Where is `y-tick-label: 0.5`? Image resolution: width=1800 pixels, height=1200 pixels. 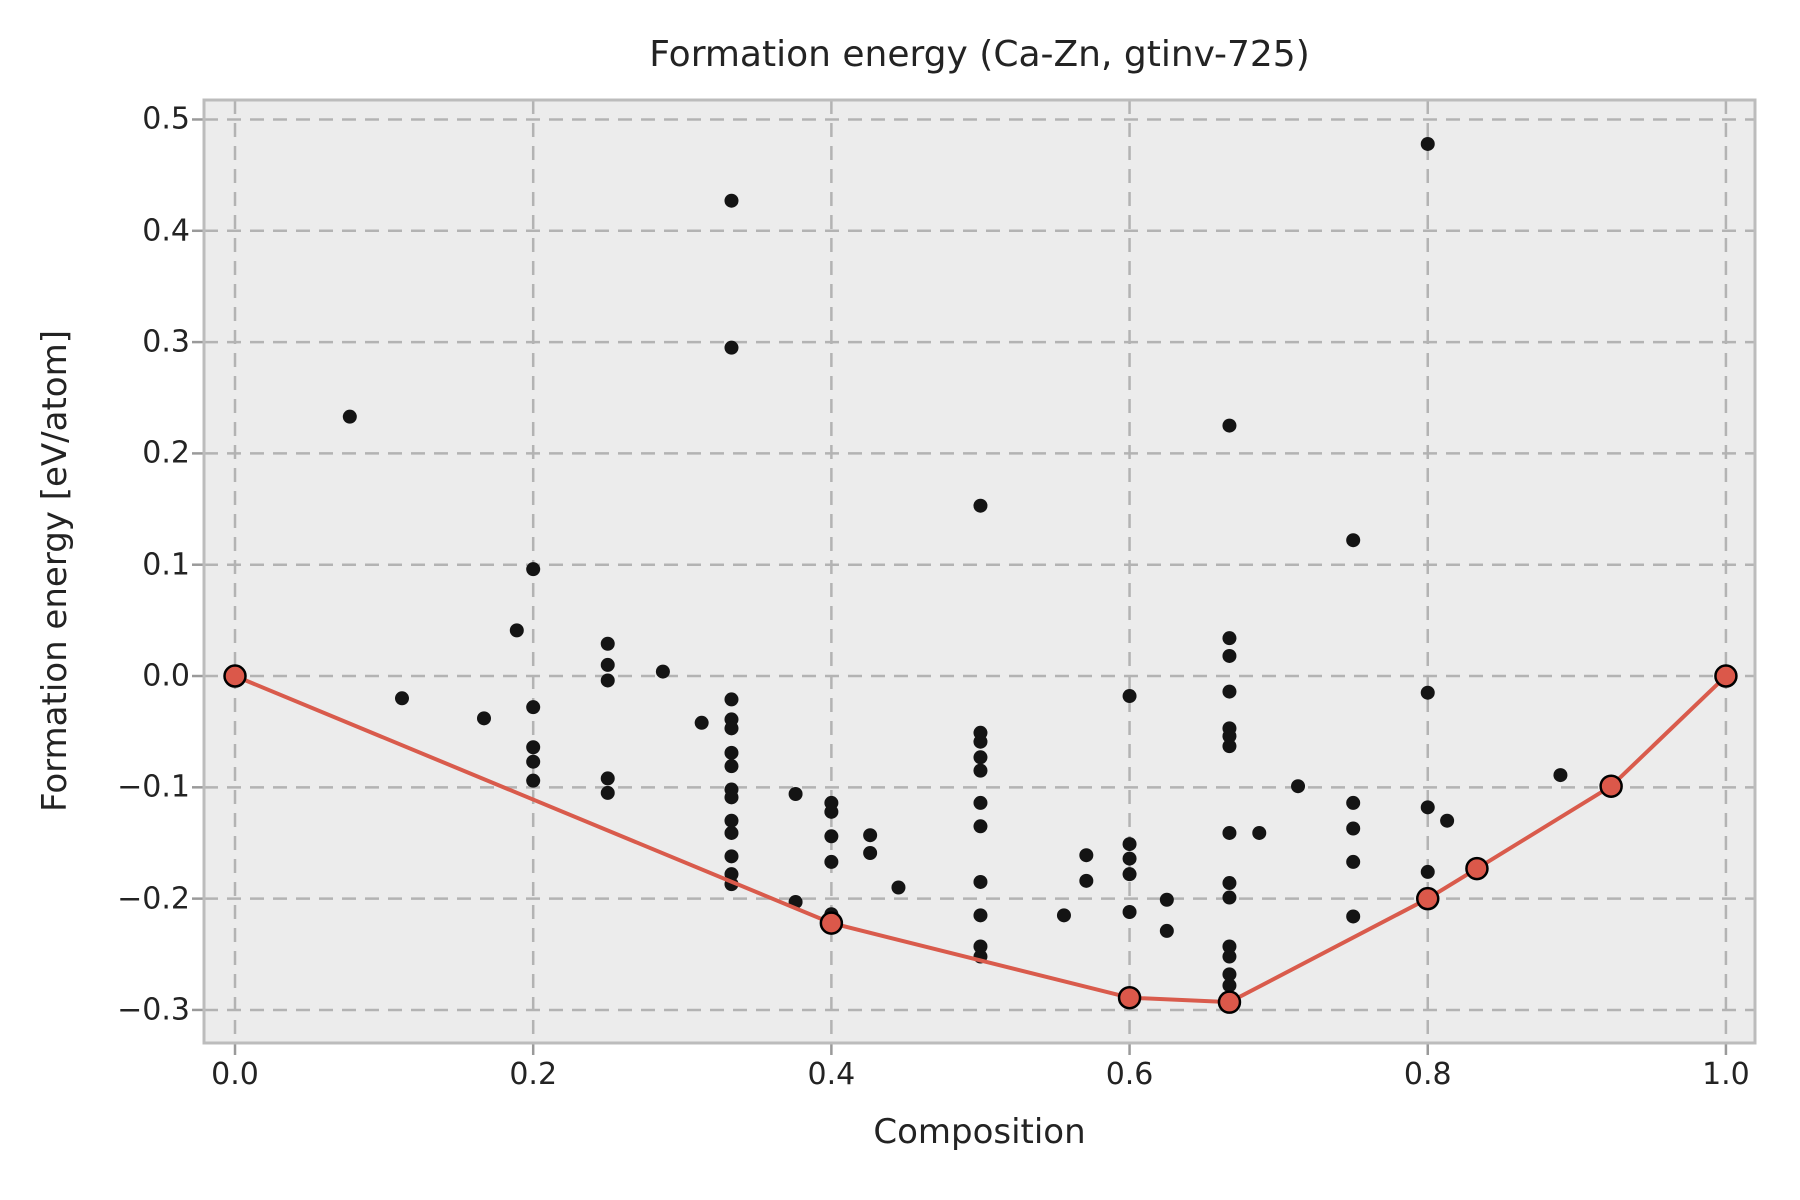 y-tick-label: 0.5 is located at coordinates (166, 119).